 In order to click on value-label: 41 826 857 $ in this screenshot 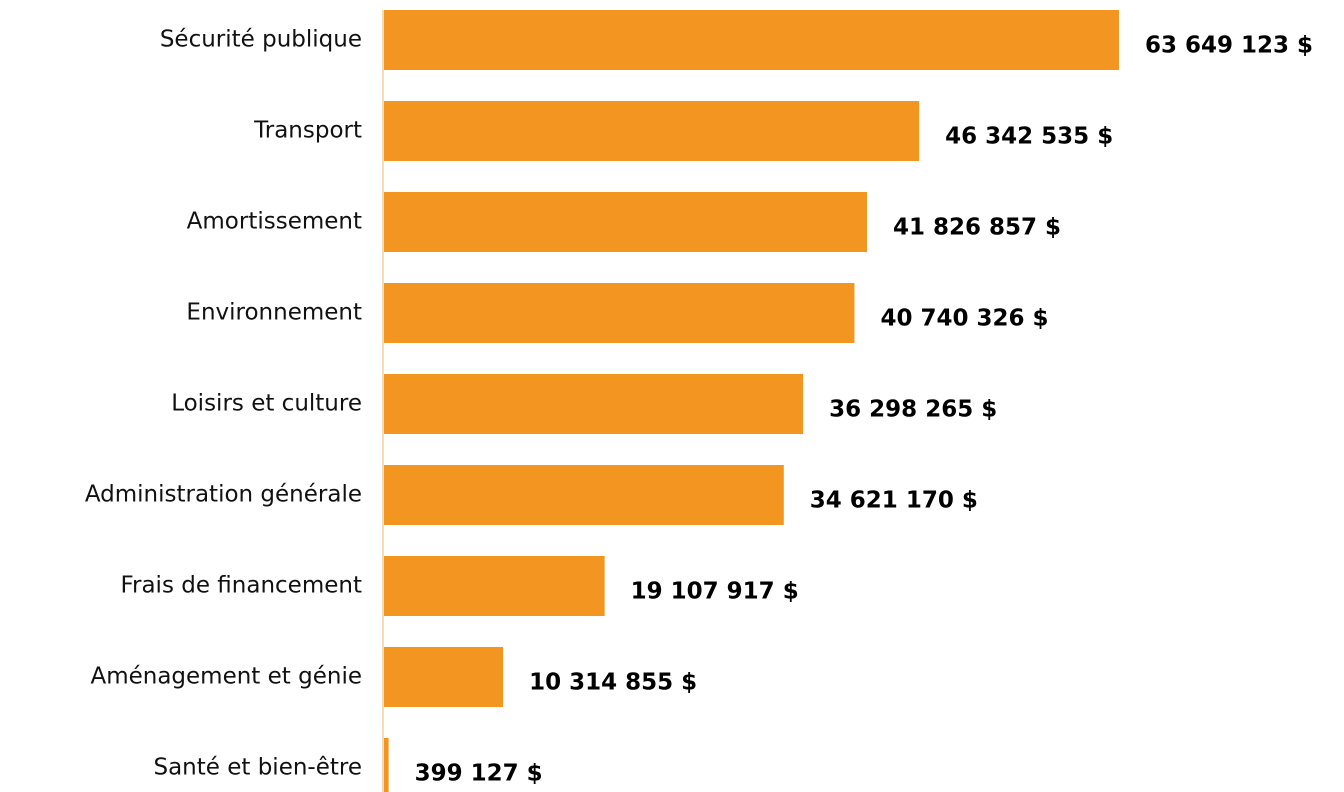, I will do `click(977, 228)`.